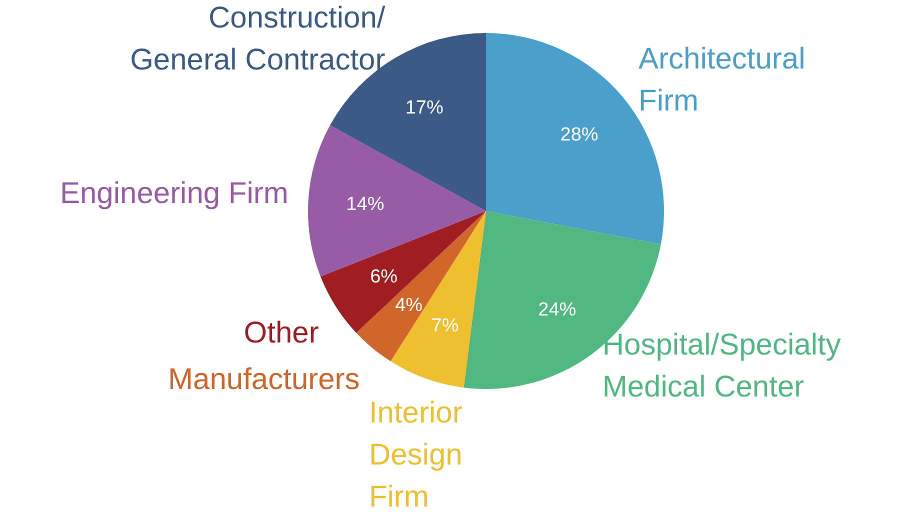 The image size is (908, 519). I want to click on data-label: 24%, so click(557, 310).